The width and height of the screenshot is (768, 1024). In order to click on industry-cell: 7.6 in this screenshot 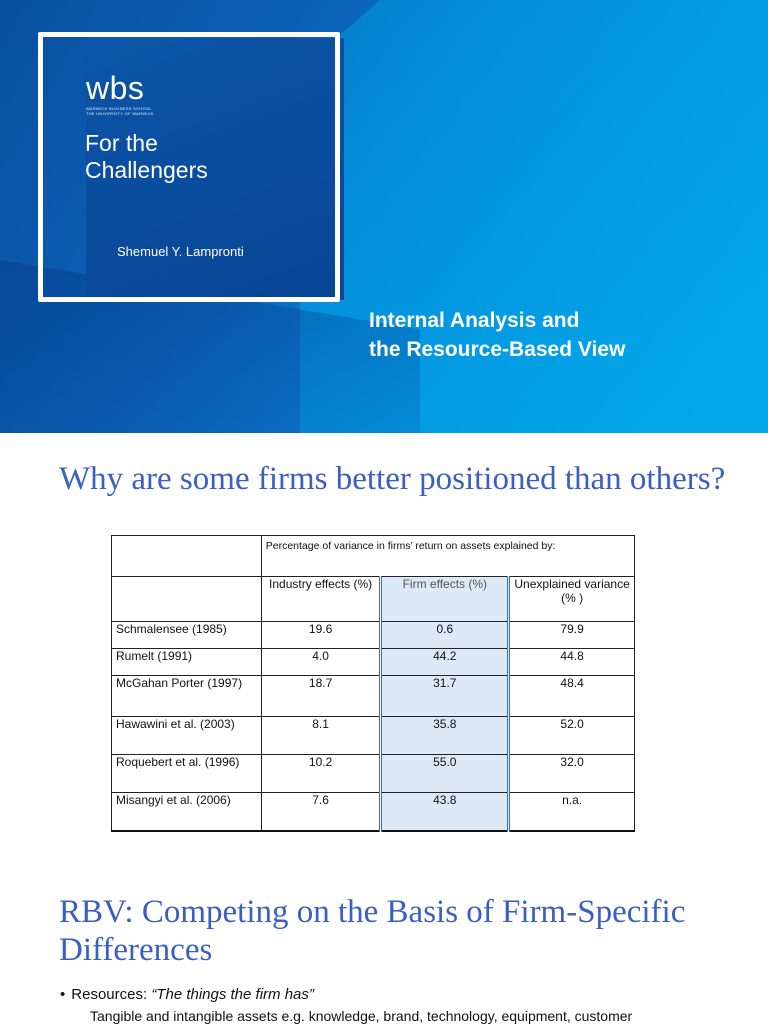, I will do `click(321, 812)`.